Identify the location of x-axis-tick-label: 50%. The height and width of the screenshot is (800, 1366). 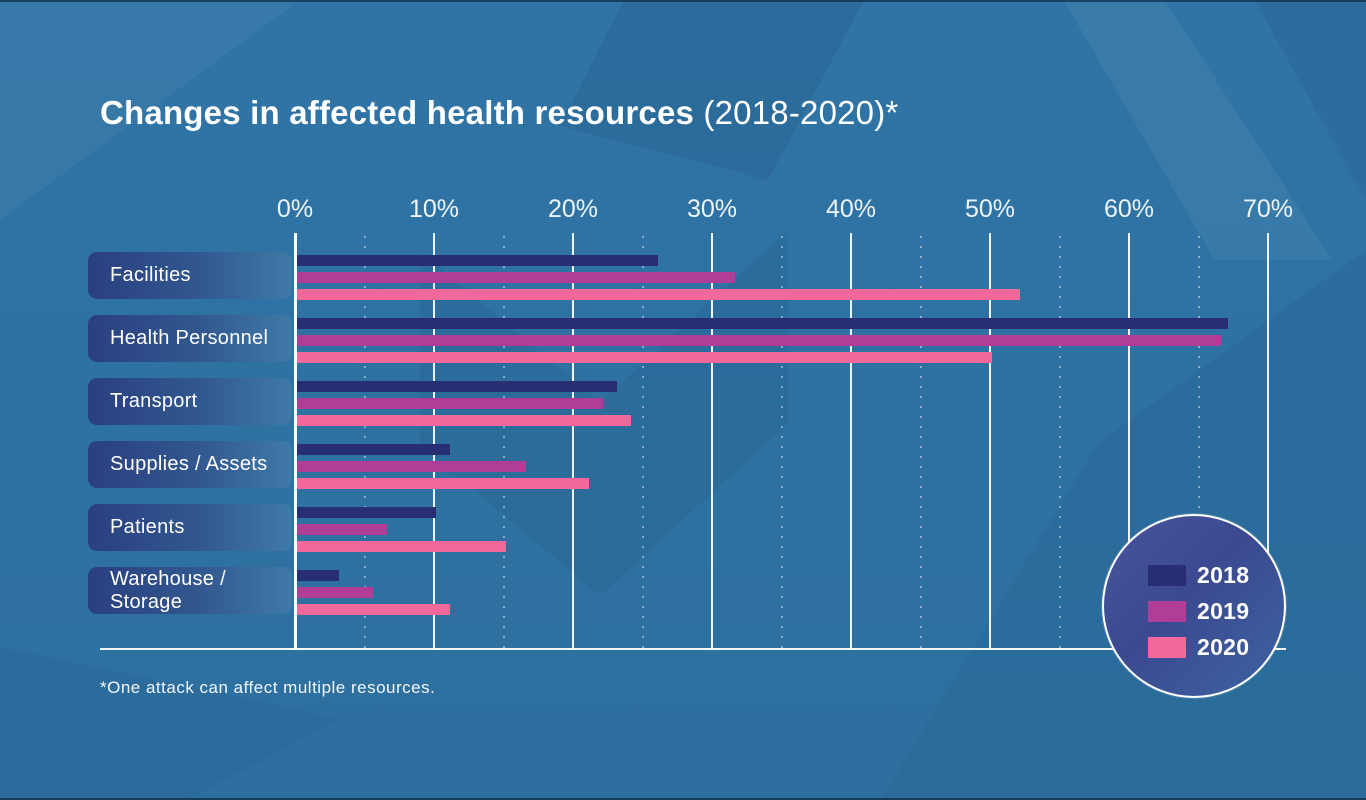
(990, 209).